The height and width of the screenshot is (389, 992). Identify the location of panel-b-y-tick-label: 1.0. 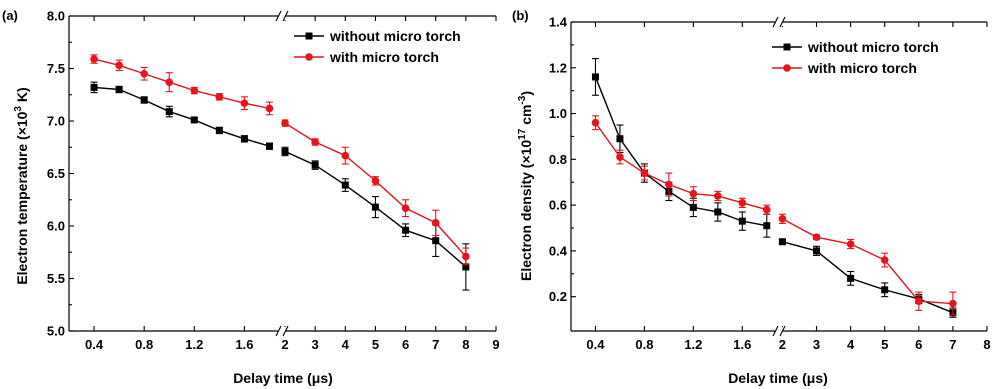
(558, 113).